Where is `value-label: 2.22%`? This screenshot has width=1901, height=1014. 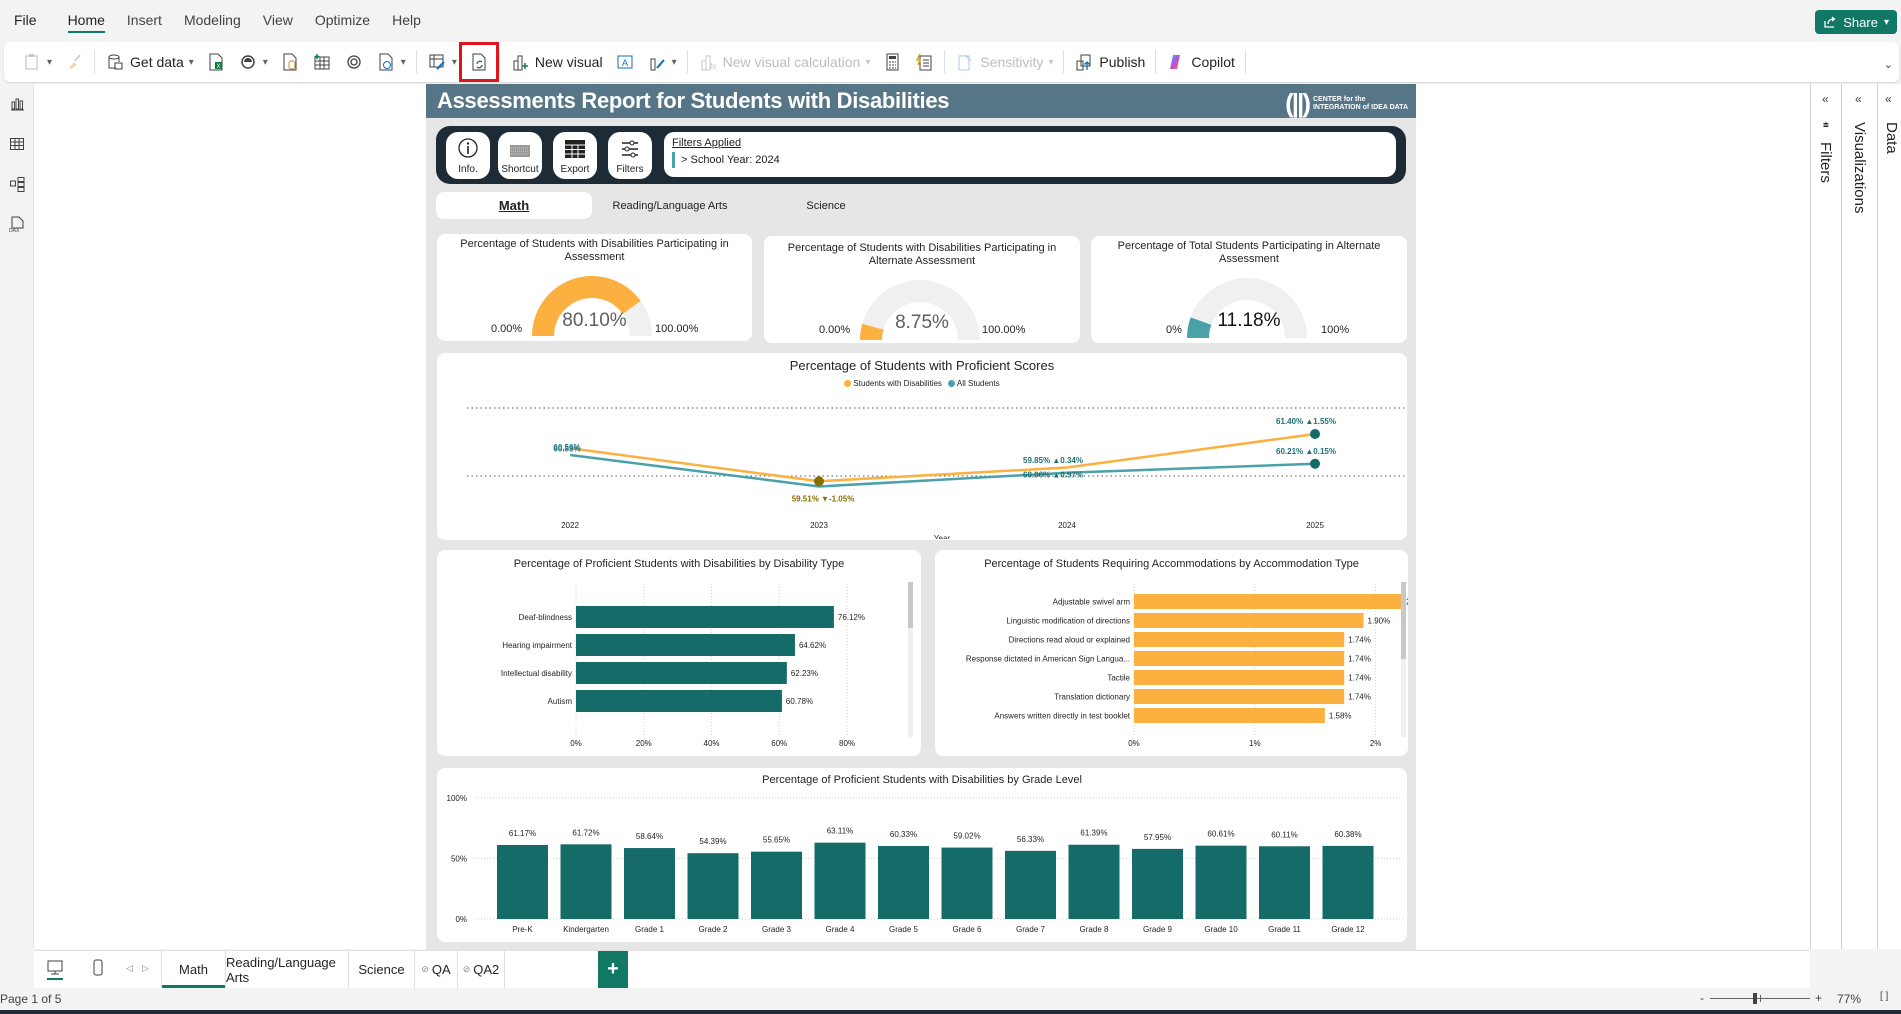
value-label: 2.22% is located at coordinates (1407, 602).